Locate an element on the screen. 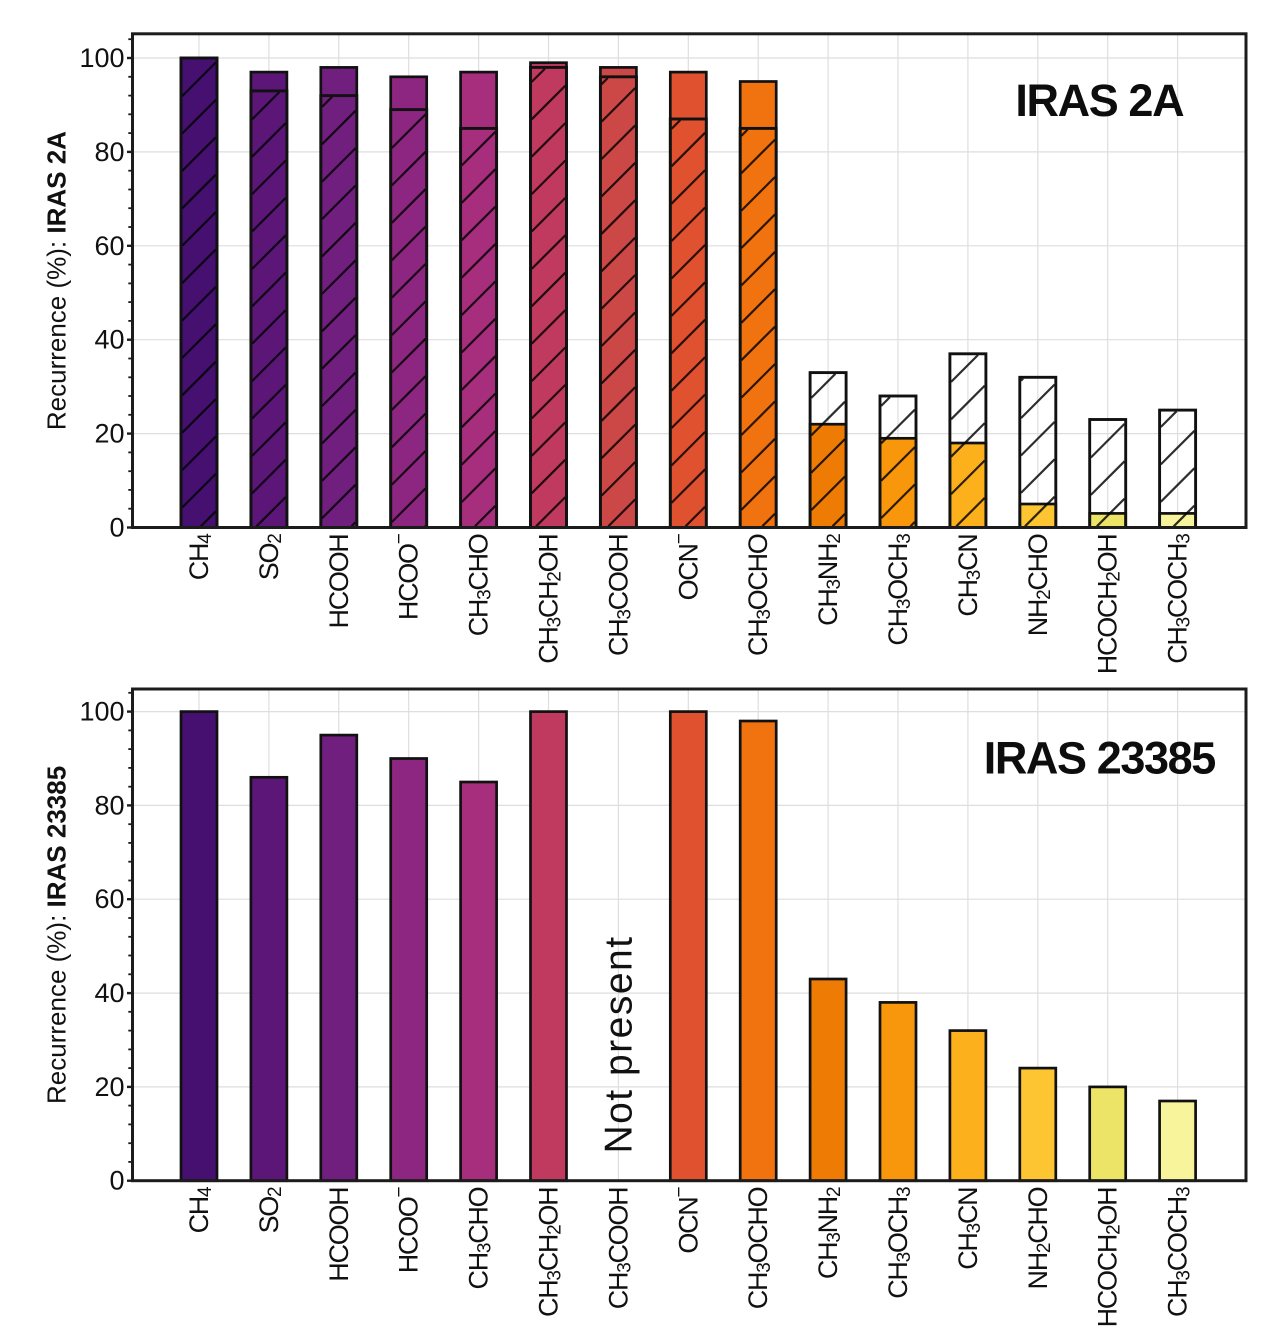  svg-text: IRAS 2A is located at coordinates (1099, 100).